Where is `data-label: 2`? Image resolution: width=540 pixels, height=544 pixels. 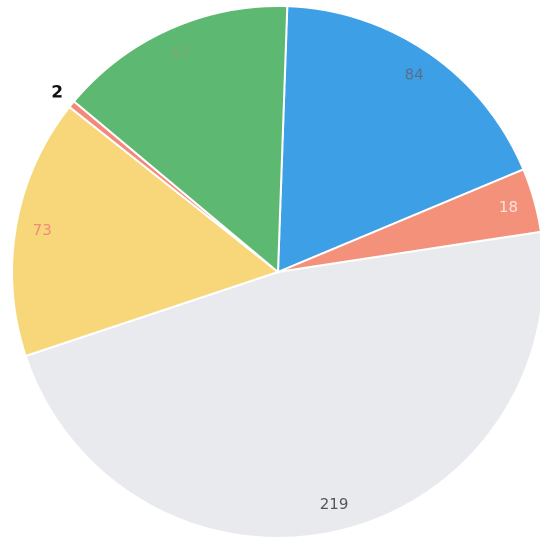
data-label: 2 is located at coordinates (57, 92).